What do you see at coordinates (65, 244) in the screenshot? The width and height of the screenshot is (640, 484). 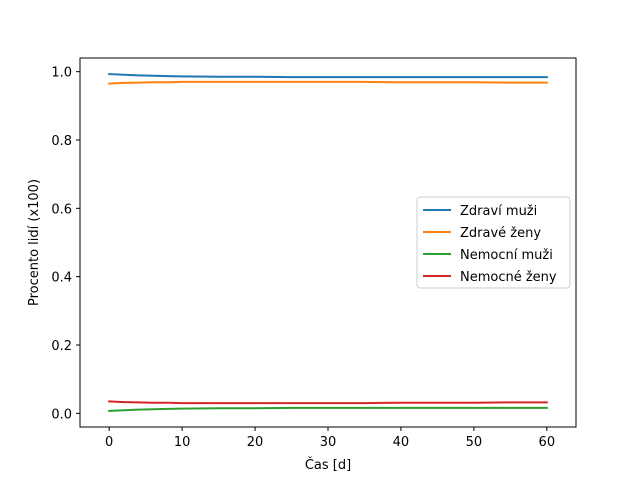 I see `y-axis: 0.0 0.2 0.4 0.6 0.8 1.0` at bounding box center [65, 244].